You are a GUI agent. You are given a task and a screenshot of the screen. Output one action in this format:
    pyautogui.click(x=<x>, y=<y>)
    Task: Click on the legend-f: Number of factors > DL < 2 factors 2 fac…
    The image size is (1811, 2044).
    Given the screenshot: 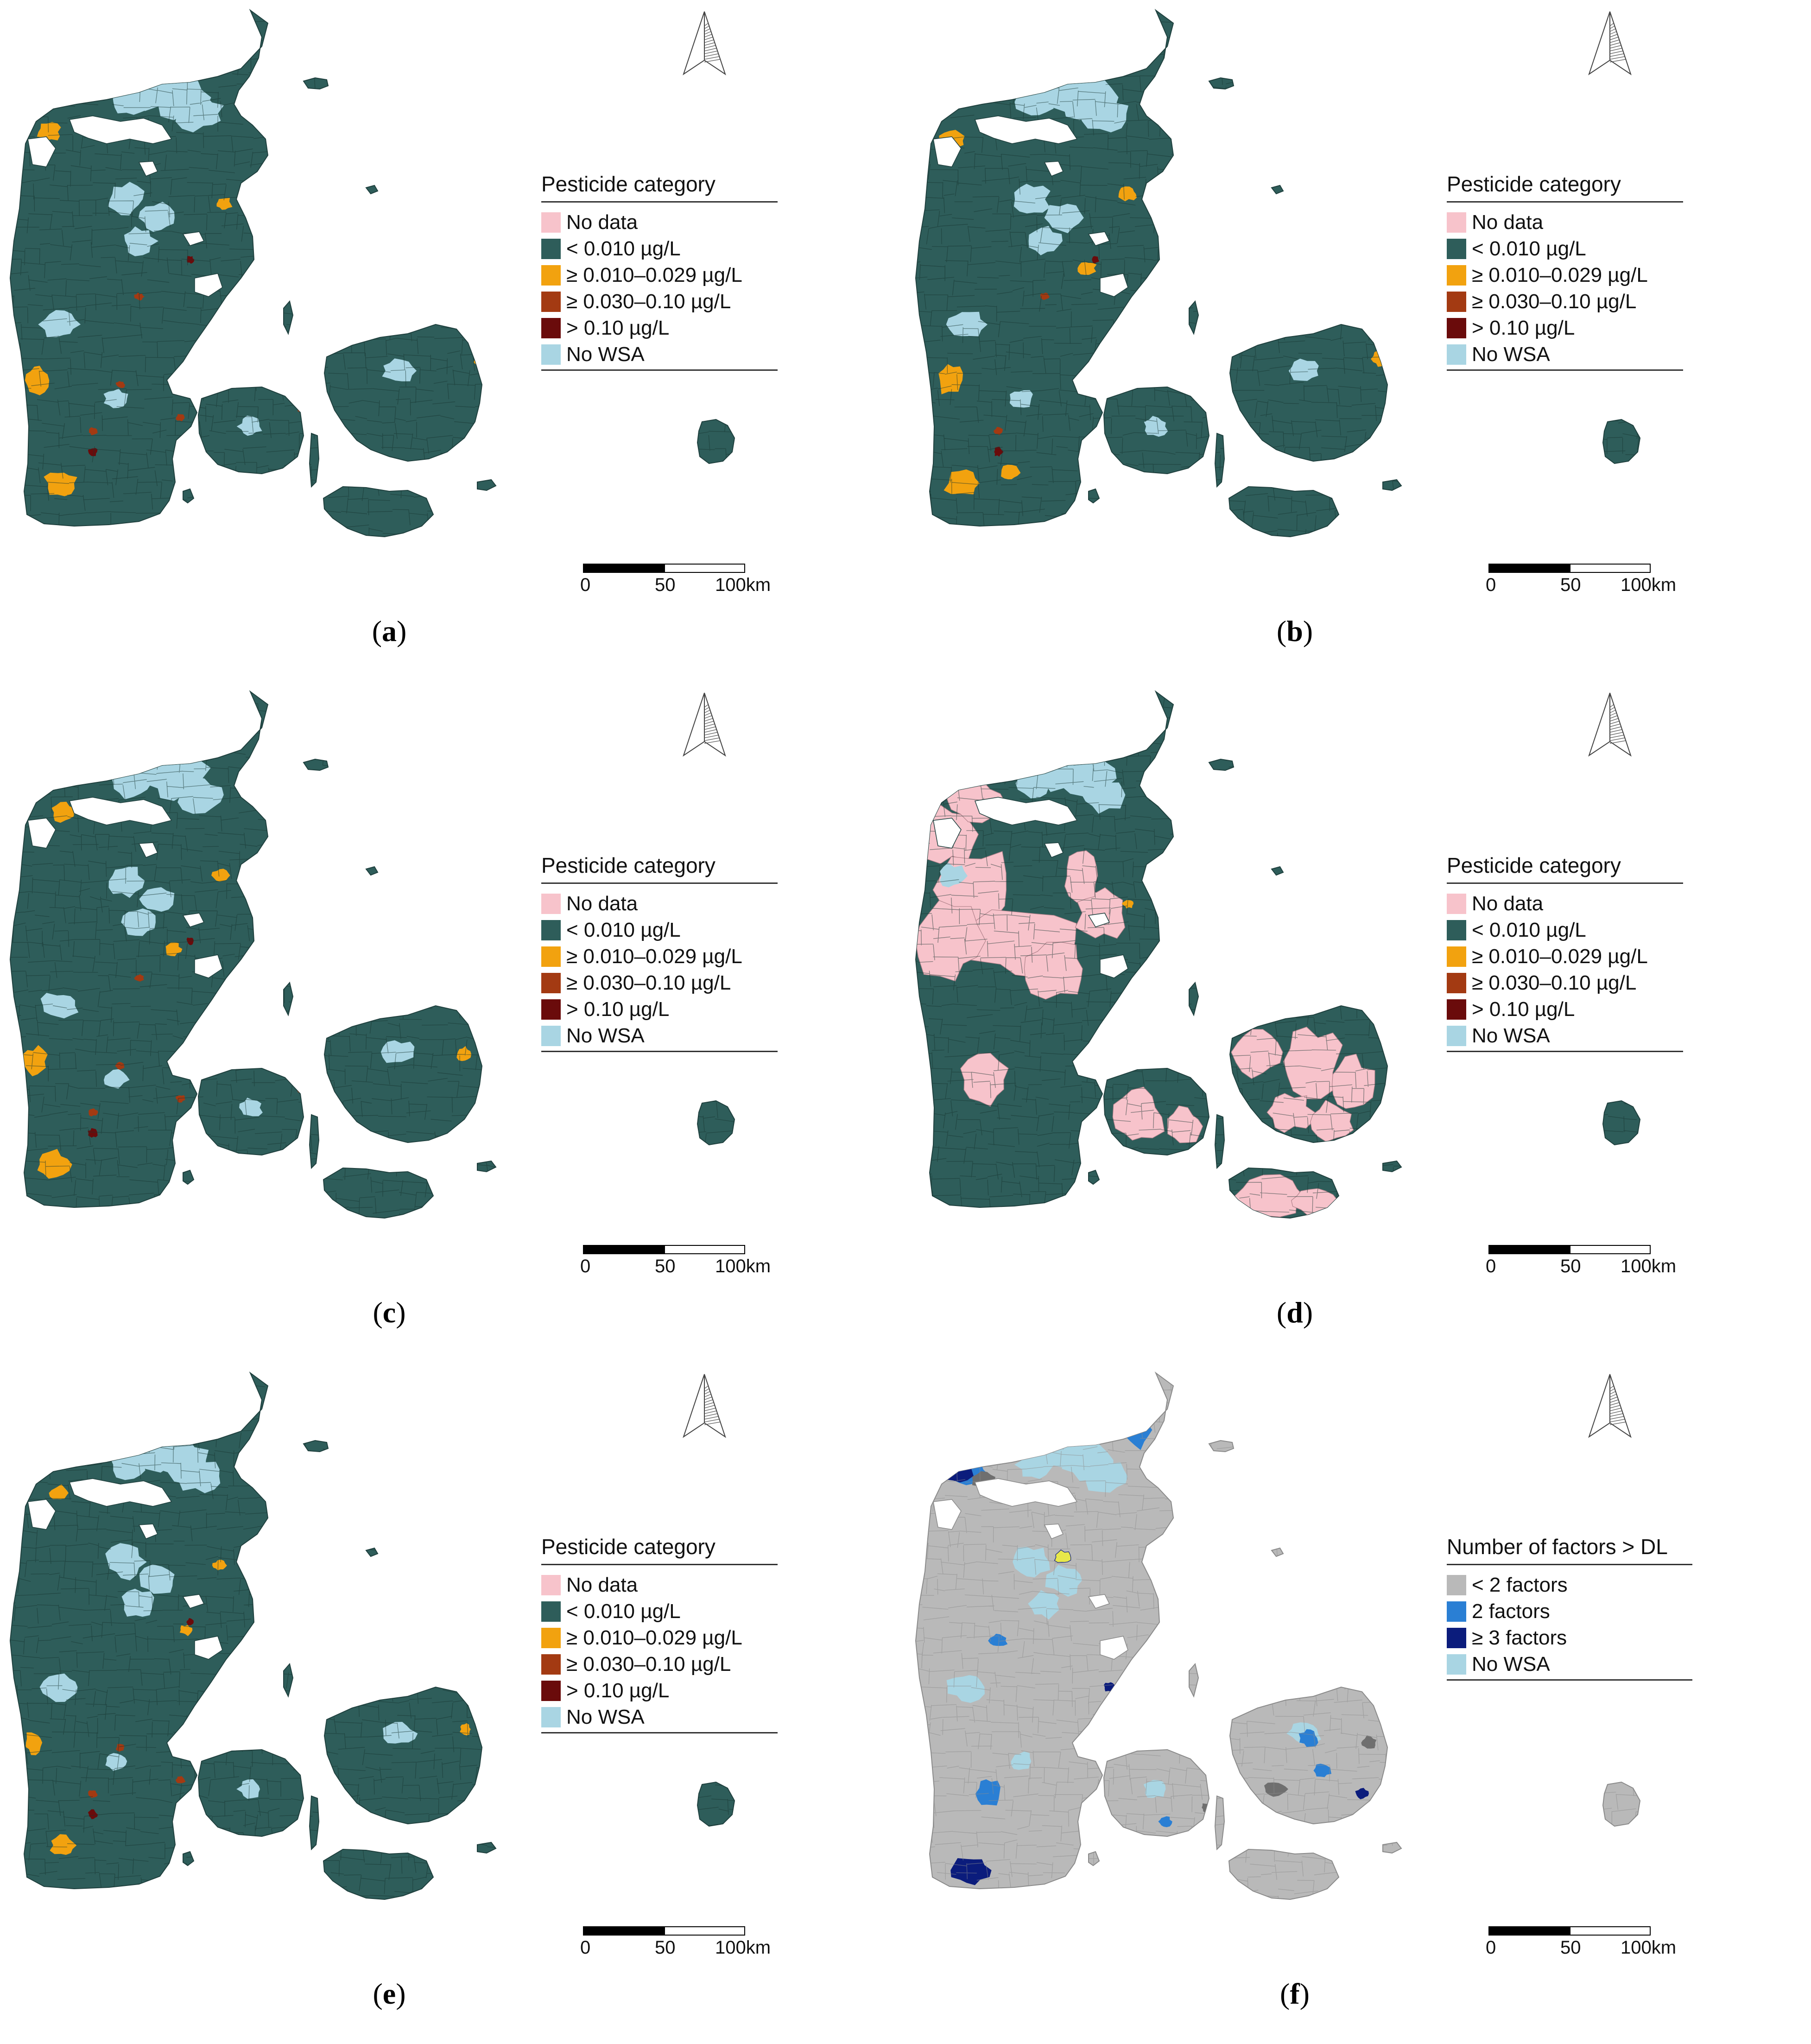 What is the action you would take?
    pyautogui.click(x=1569, y=1607)
    